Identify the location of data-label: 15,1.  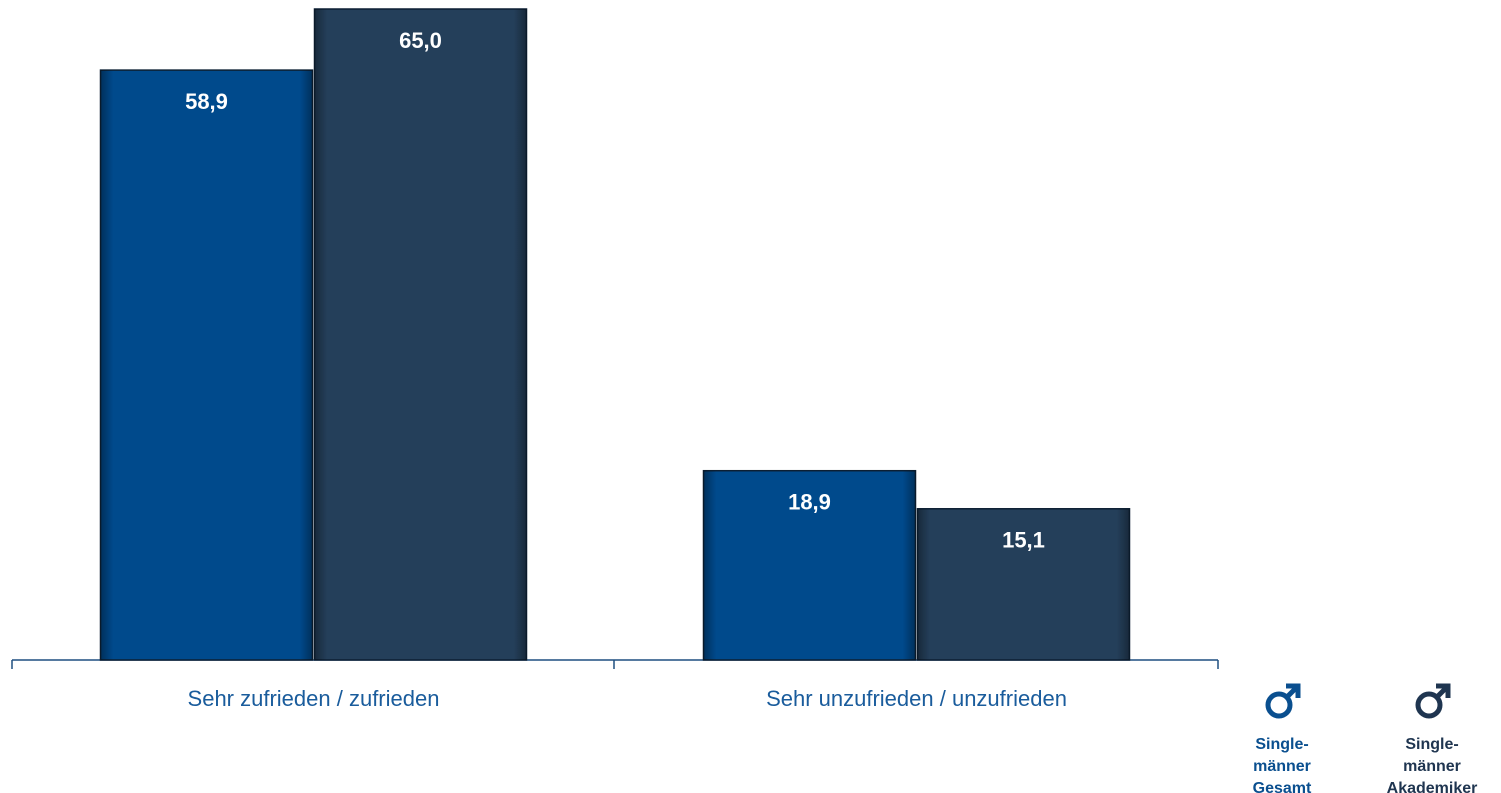
(1023, 540).